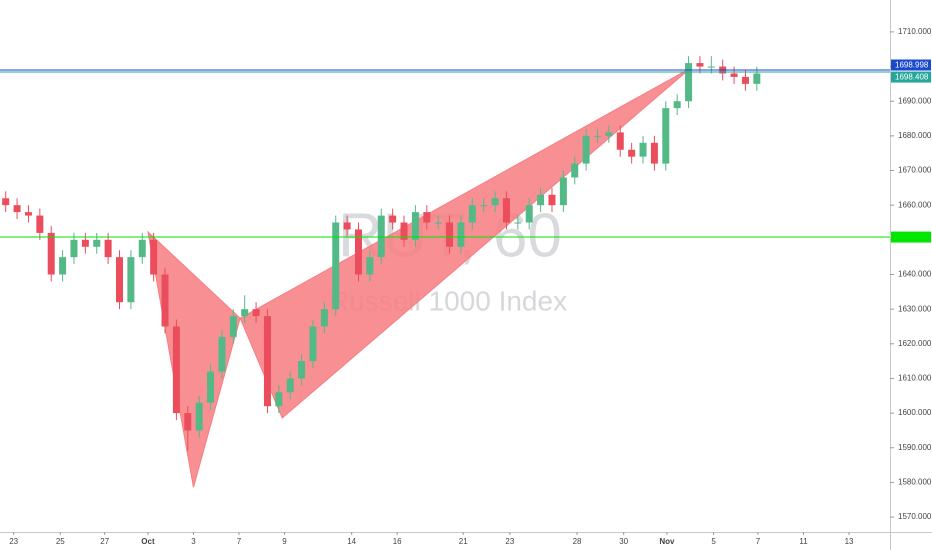 This screenshot has height=550, width=932. Describe the element at coordinates (463, 541) in the screenshot. I see `x-tick-label: 21` at that location.